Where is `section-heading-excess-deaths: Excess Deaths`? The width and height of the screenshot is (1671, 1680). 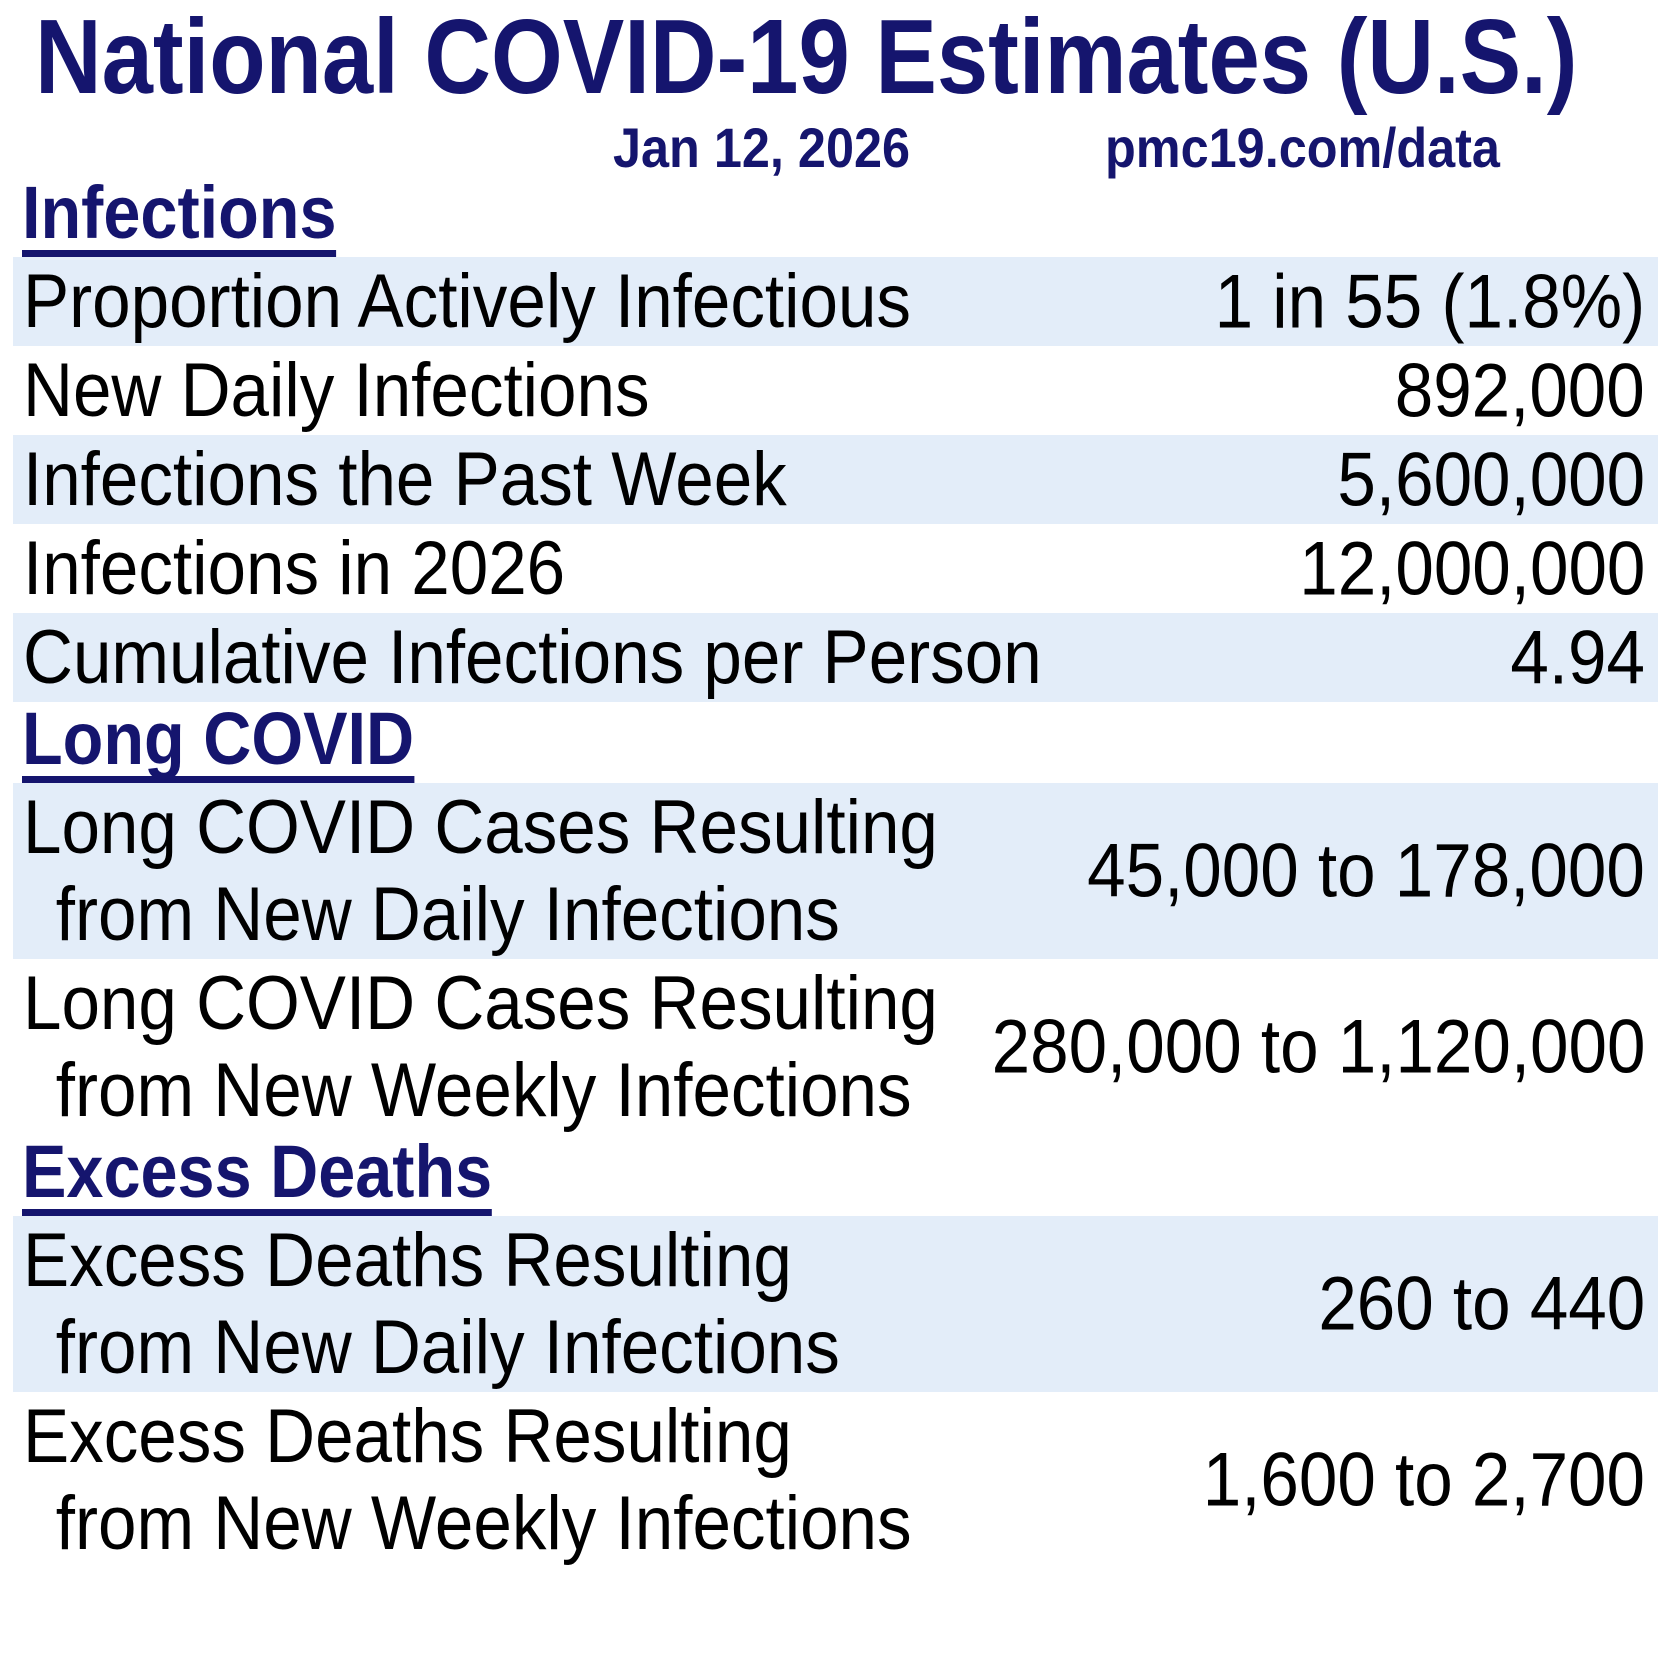
section-heading-excess-deaths: Excess Deaths is located at coordinates (846, 1175).